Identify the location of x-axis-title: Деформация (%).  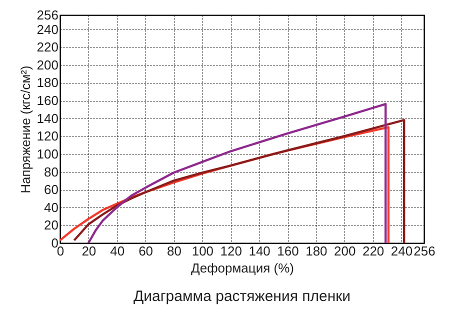
(242, 268).